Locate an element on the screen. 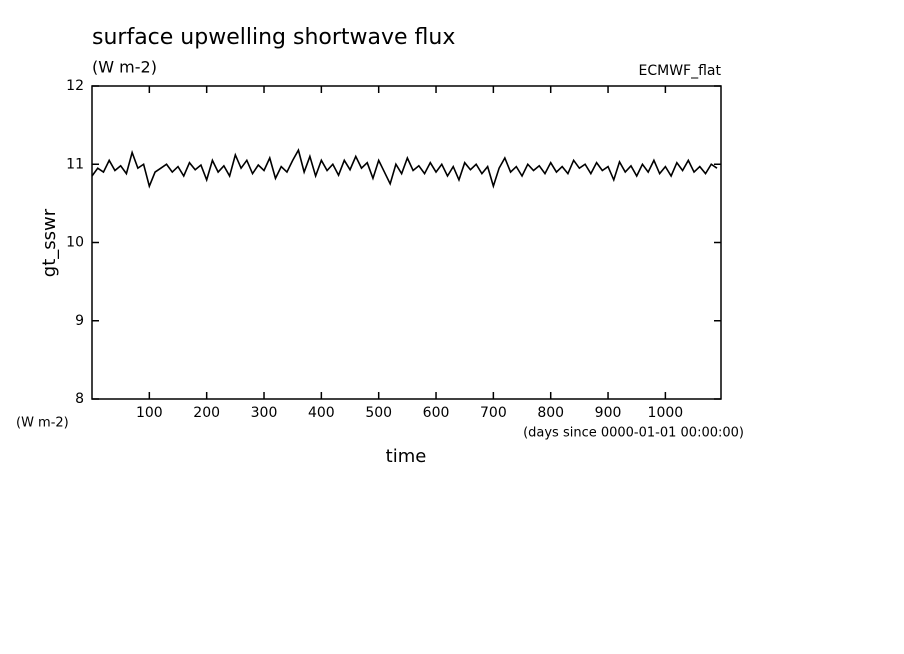 The height and width of the screenshot is (654, 904). x-tick-label: 500 is located at coordinates (378, 413).